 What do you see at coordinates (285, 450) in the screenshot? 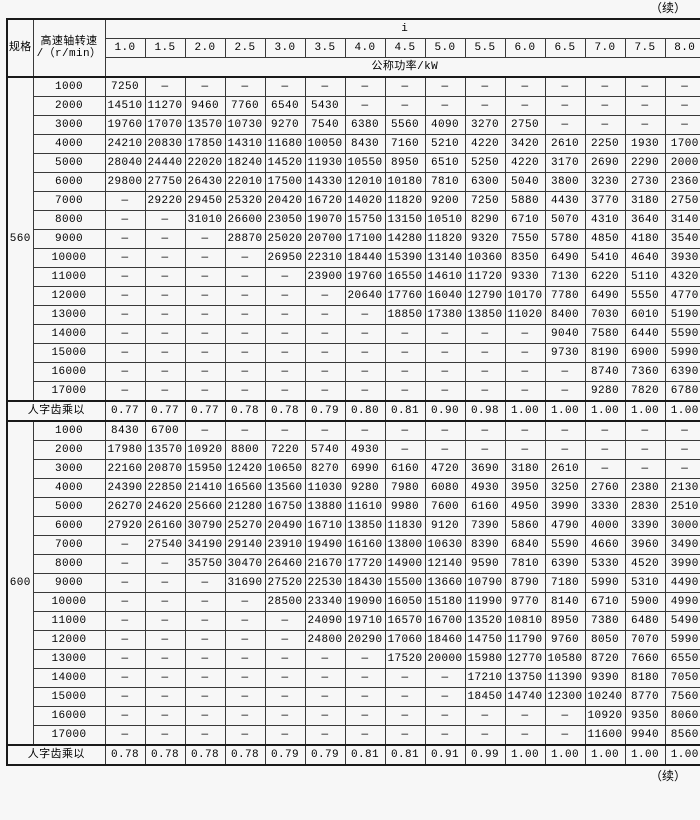
I see `power-cell: 7220` at bounding box center [285, 450].